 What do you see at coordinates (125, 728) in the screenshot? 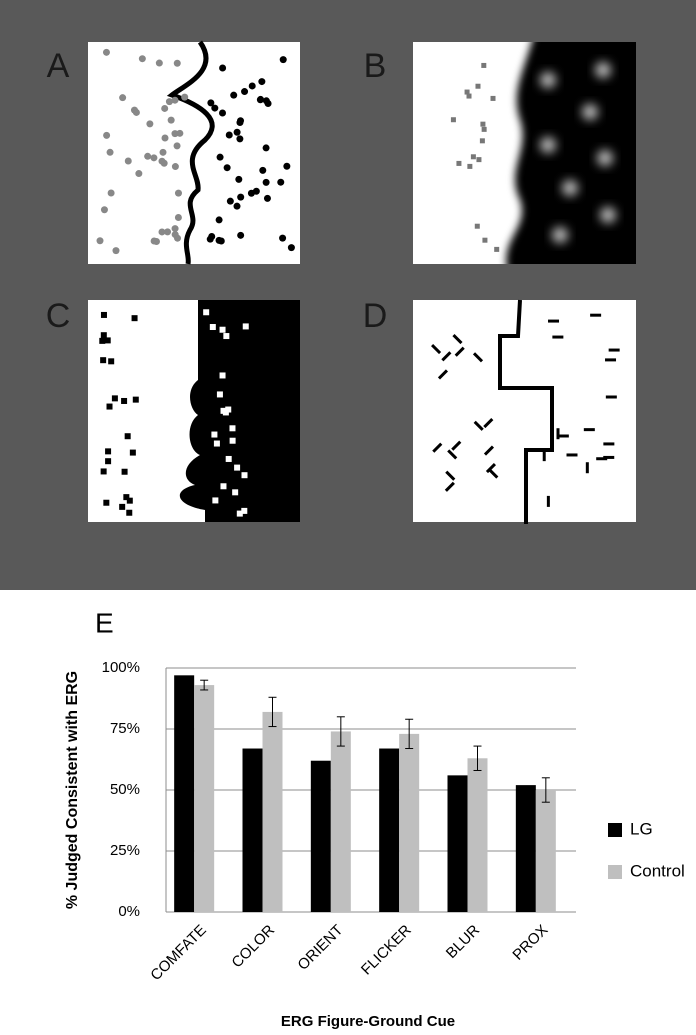
I see `y-tick-label: 75%` at bounding box center [125, 728].